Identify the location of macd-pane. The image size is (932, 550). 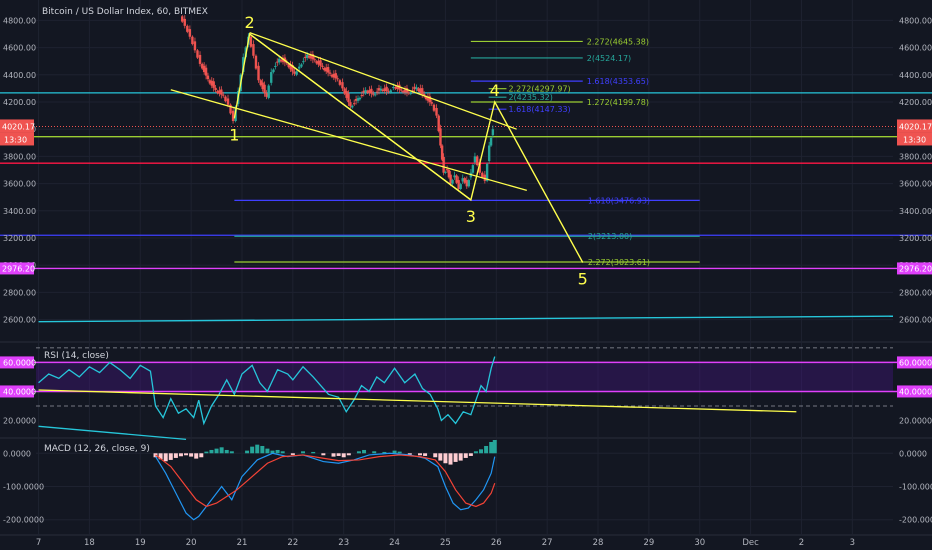
(325, 480).